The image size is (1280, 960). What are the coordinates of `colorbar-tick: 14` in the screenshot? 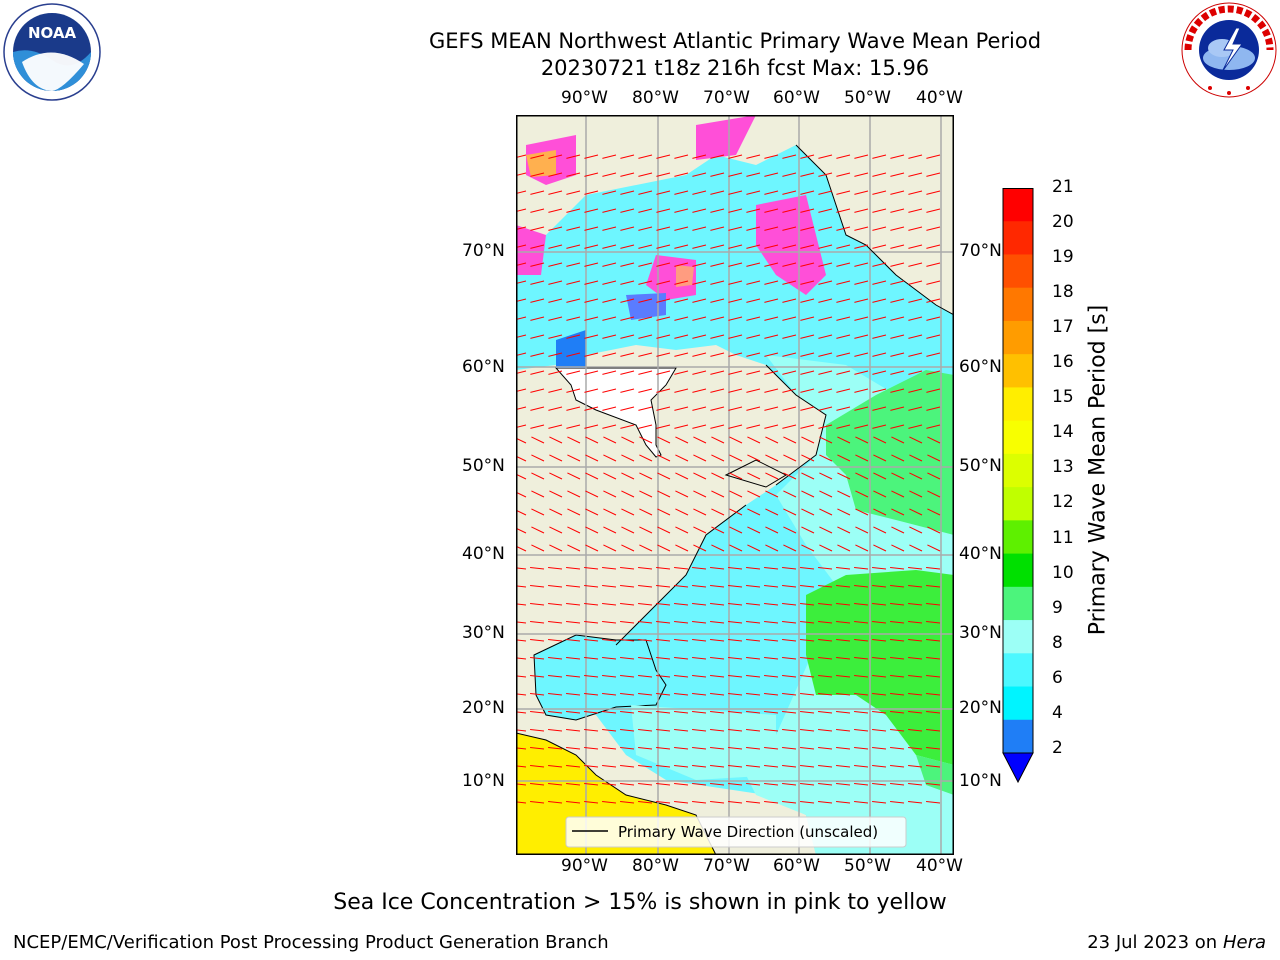 It's located at (1063, 432).